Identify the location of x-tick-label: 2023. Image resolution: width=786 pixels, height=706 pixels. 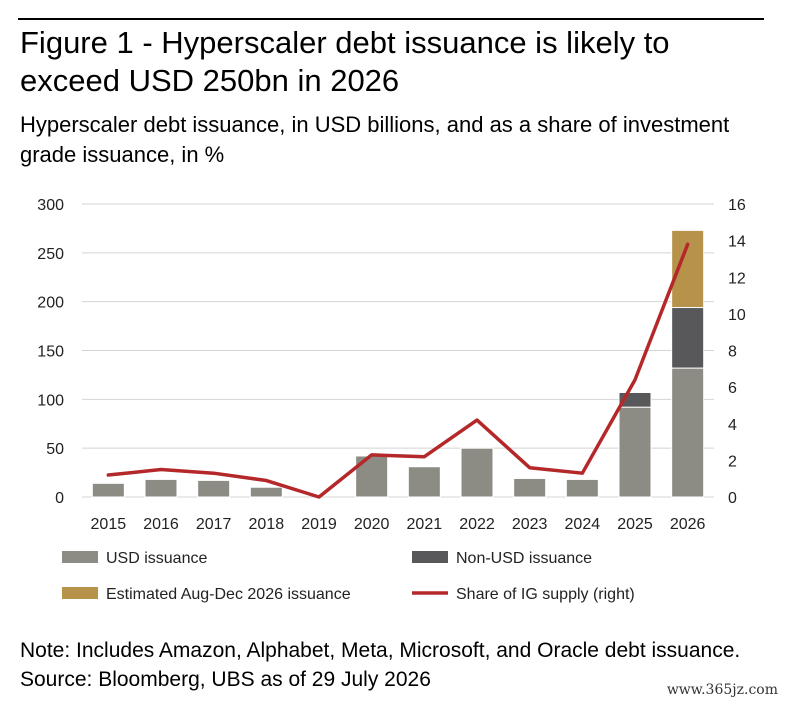
(530, 524).